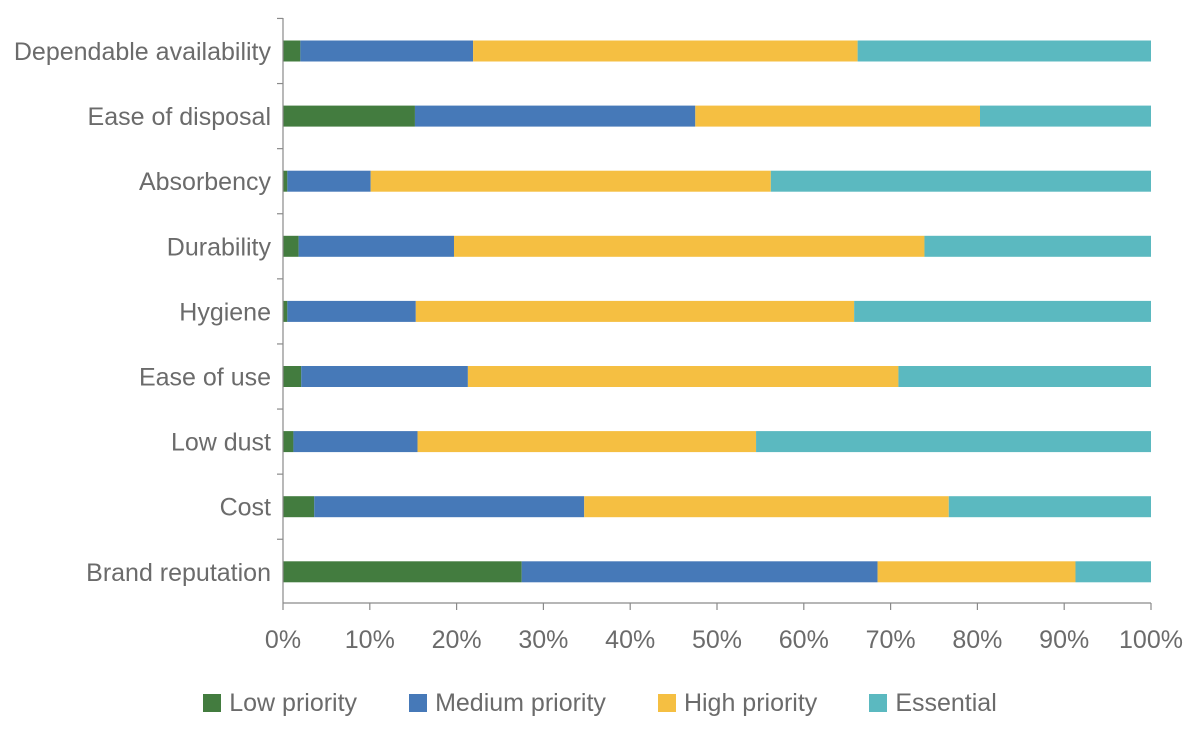  What do you see at coordinates (245, 508) in the screenshot?
I see `category-label: Cost` at bounding box center [245, 508].